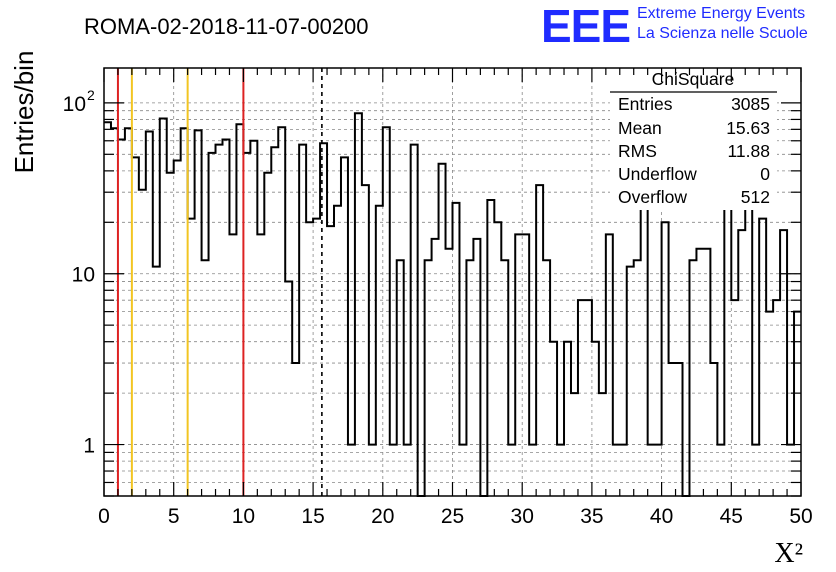 The height and width of the screenshot is (572, 836). What do you see at coordinates (104, 516) in the screenshot?
I see `x-tick-label: 0` at bounding box center [104, 516].